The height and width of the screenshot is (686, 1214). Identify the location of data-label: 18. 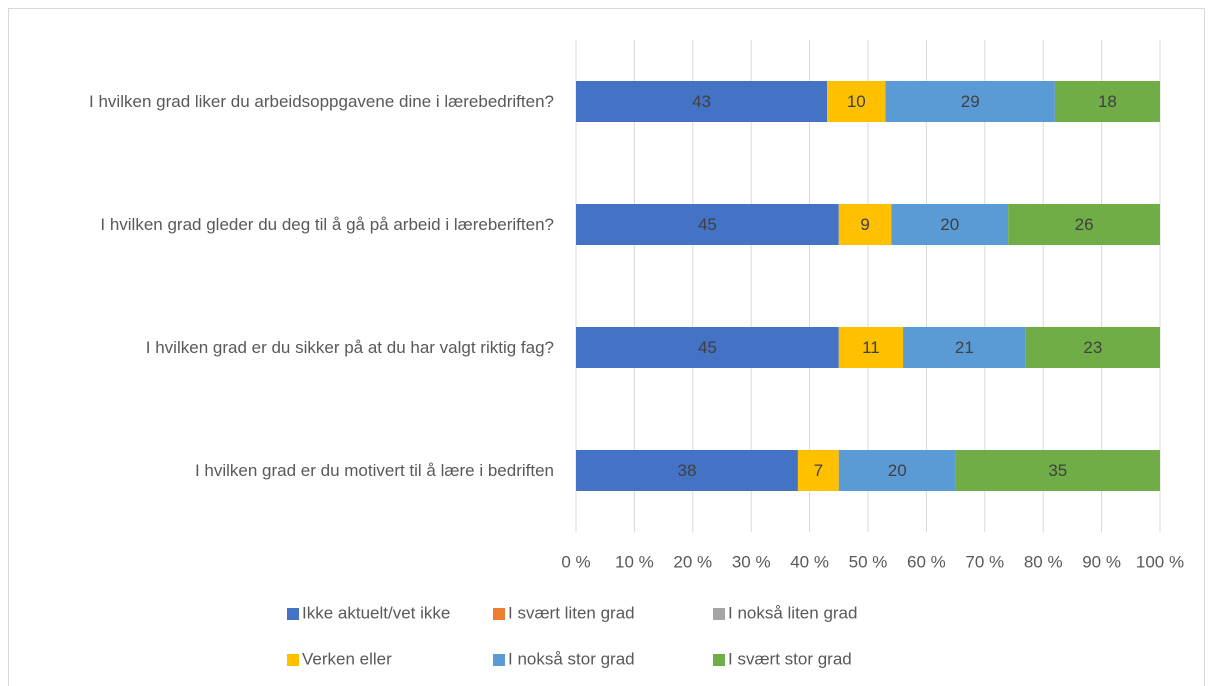
(1107, 101).